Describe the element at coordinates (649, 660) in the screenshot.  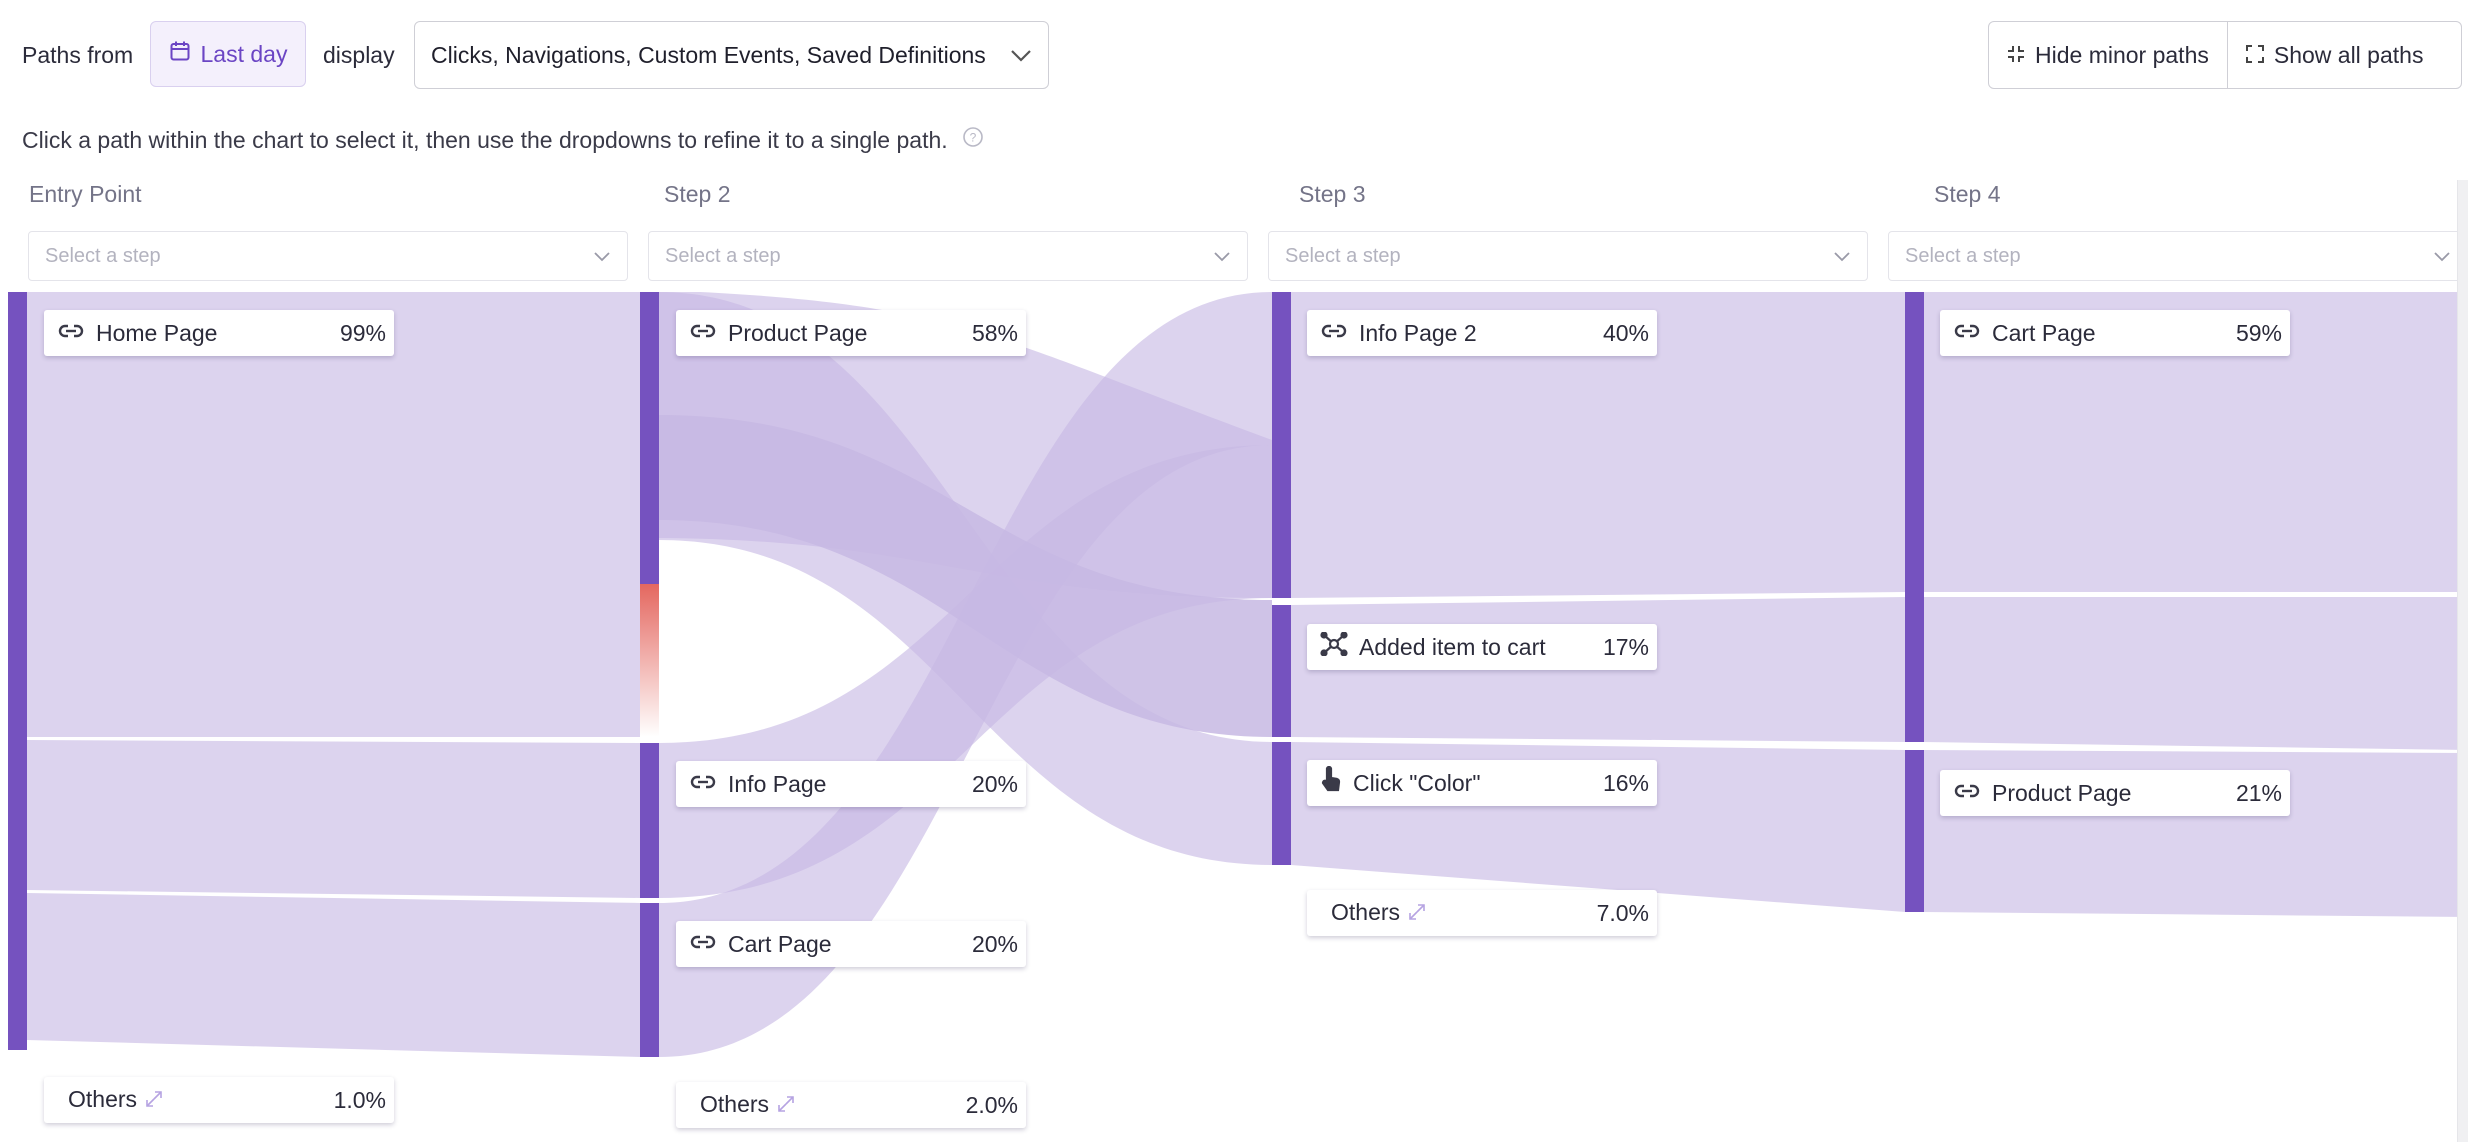
I see `node-bar-product-page-dropoff` at that location.